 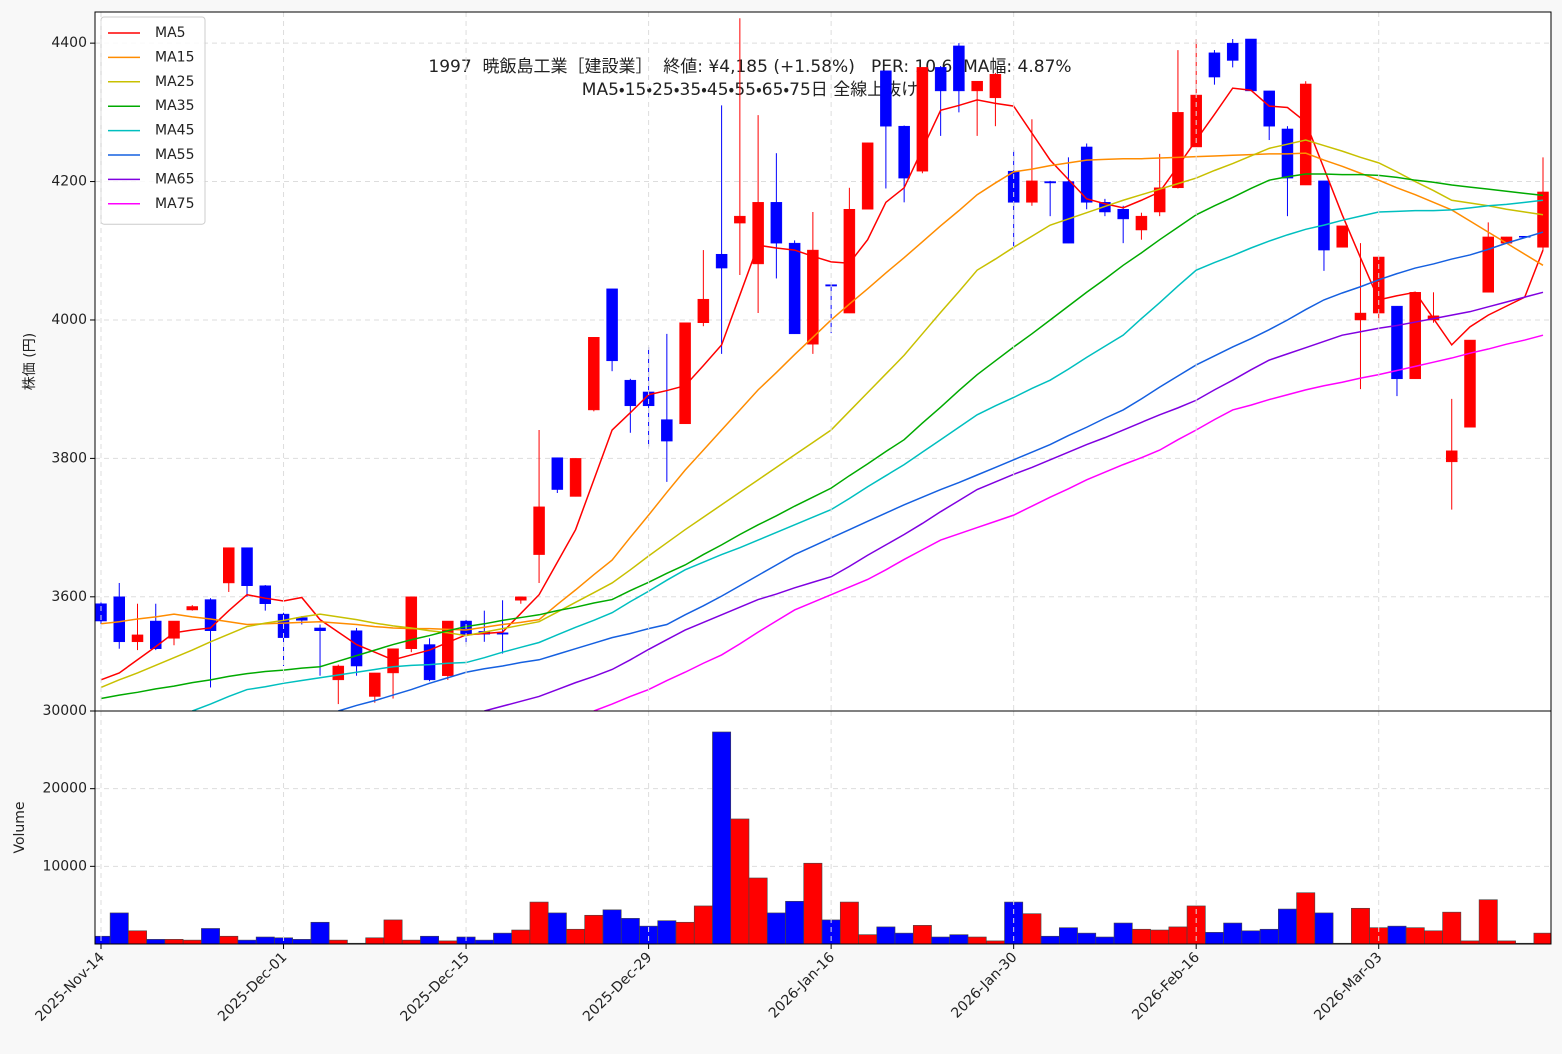 What do you see at coordinates (174, 204) in the screenshot?
I see `legend-label: MA75` at bounding box center [174, 204].